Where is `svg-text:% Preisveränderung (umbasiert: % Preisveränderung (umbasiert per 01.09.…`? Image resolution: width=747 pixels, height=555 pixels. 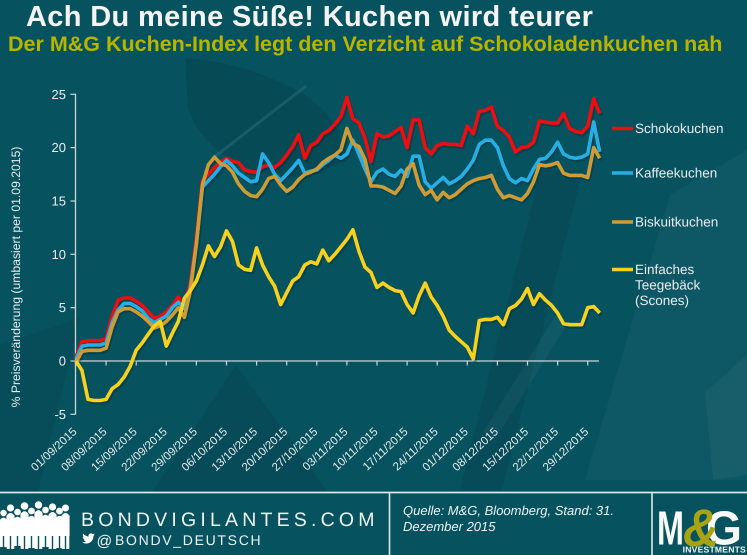
svg-text:% Preisveränderung (umbasiert: % Preisveränderung (umbasiert per 01.09.… is located at coordinates (16, 277).